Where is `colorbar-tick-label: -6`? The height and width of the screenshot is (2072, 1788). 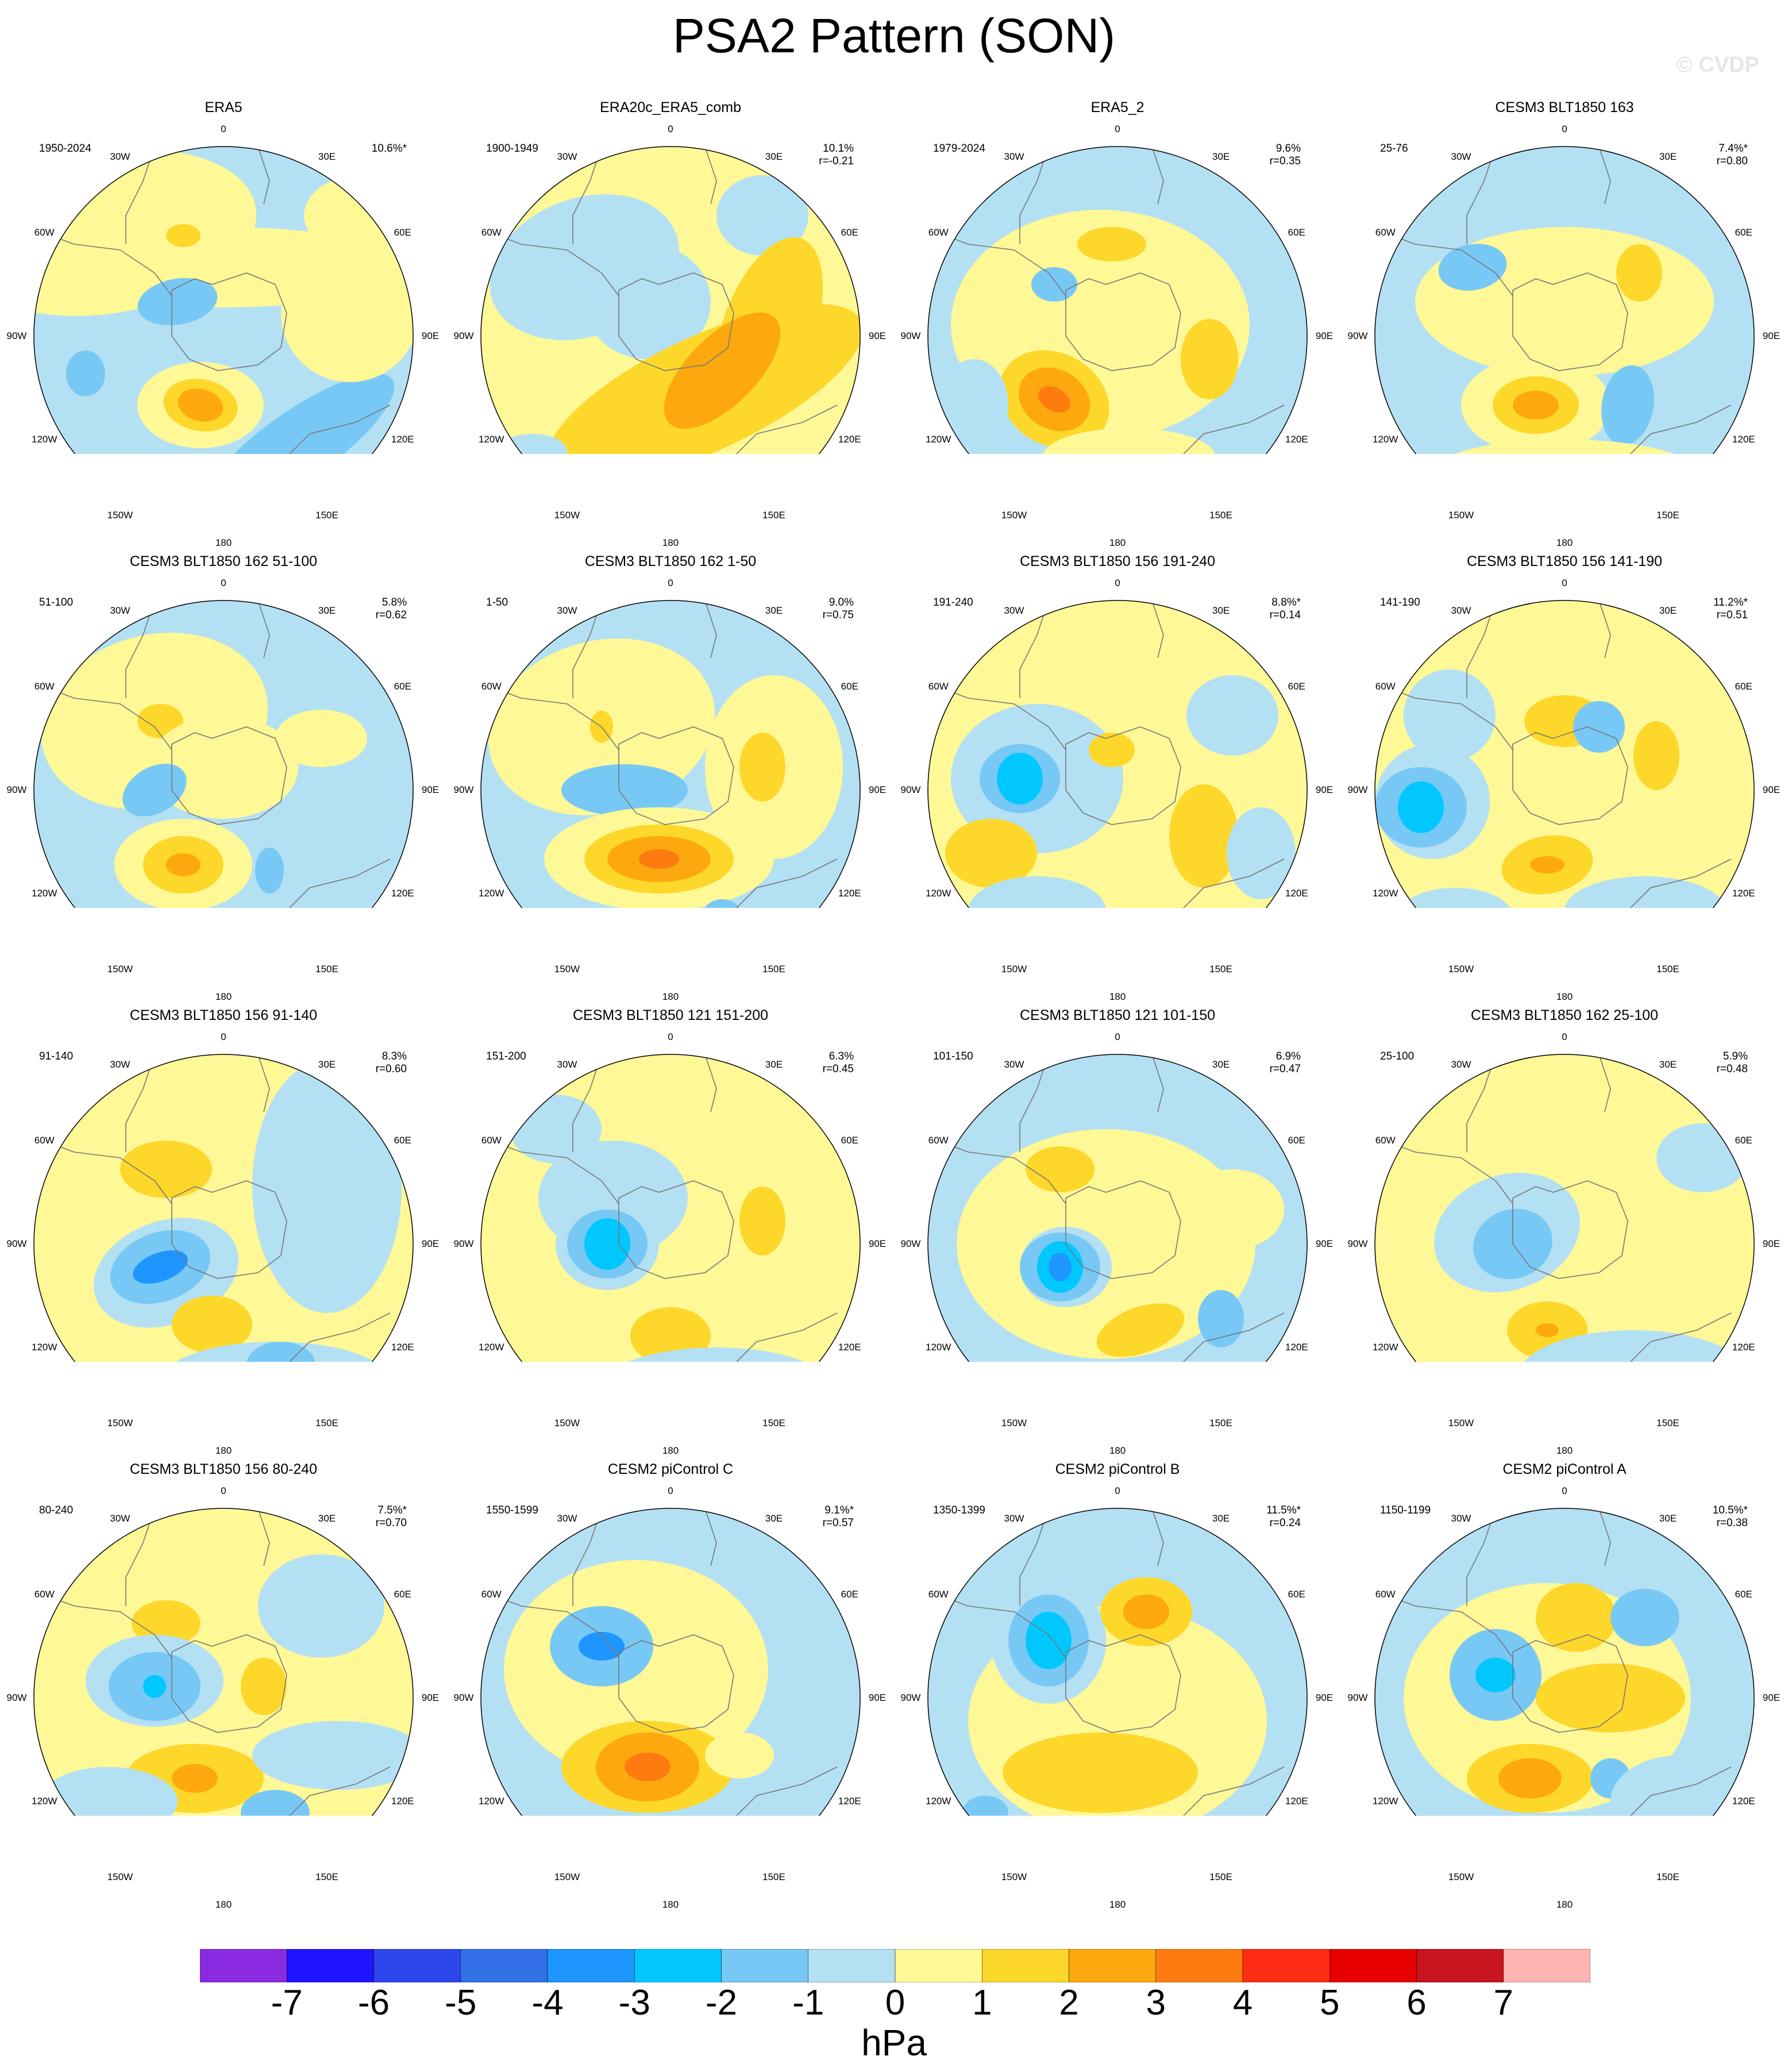 colorbar-tick-label: -6 is located at coordinates (373, 2003).